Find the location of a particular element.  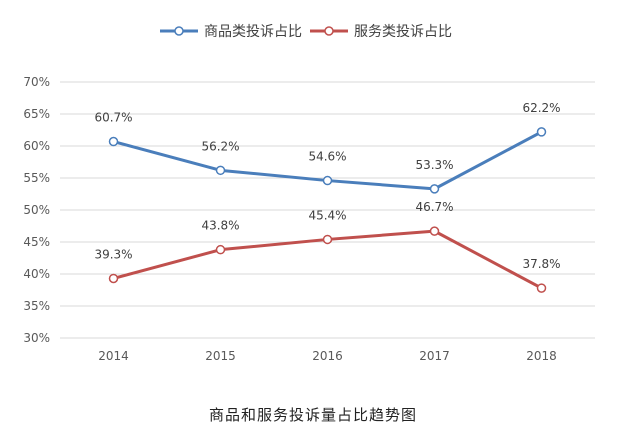

data-label: 62.2% is located at coordinates (541, 108).